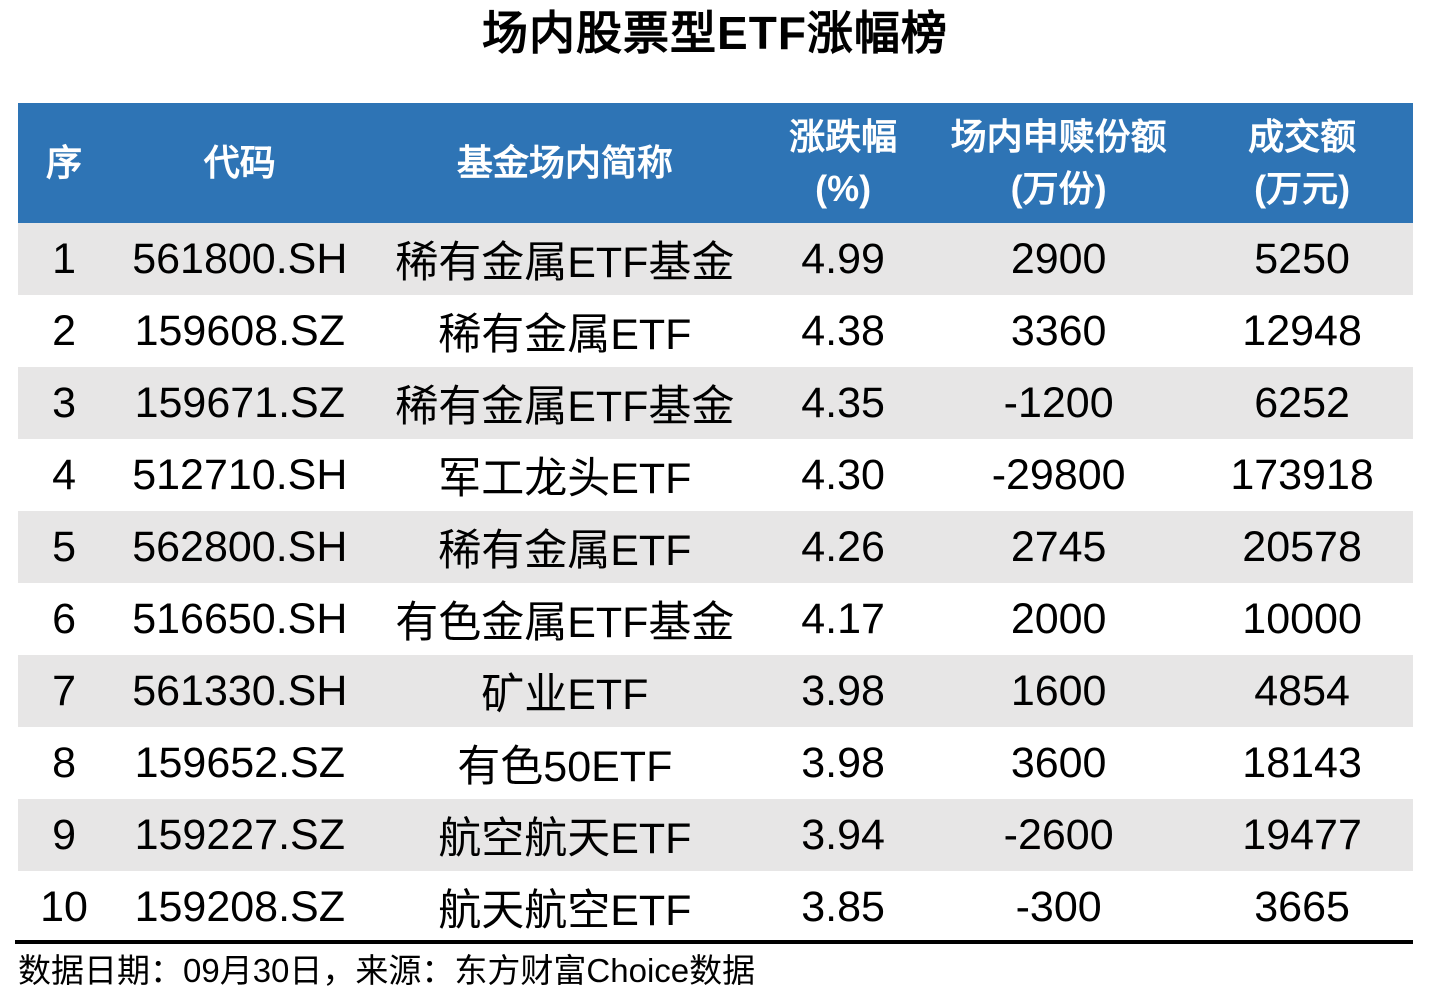  Describe the element at coordinates (64, 330) in the screenshot. I see `cell-rank: 2` at that location.